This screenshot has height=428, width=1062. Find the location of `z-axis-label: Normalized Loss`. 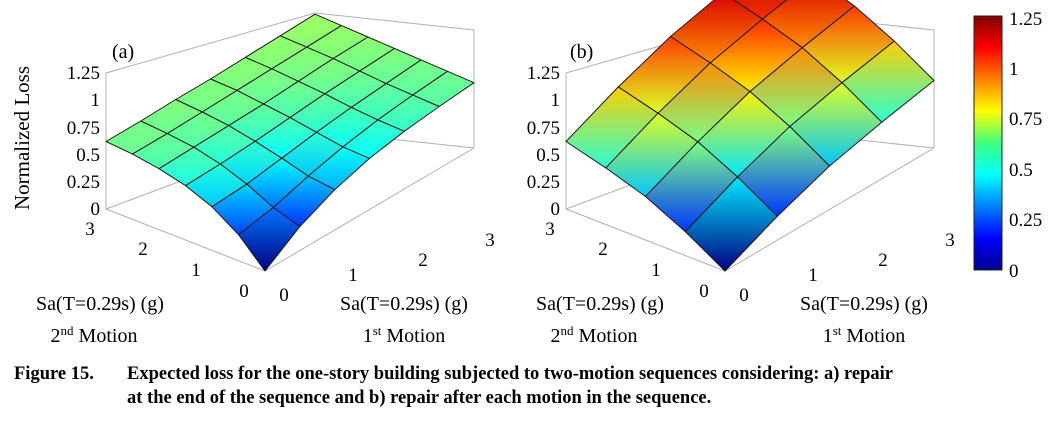

z-axis-label: Normalized Loss is located at coordinates (22, 138).